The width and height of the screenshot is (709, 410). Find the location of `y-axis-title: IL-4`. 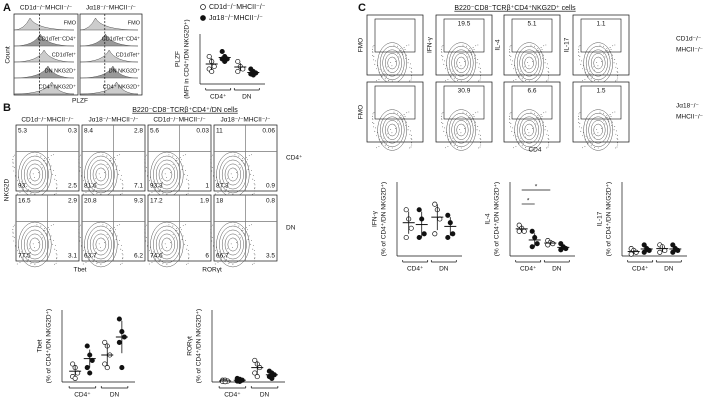

y-axis-title: IL-4 is located at coordinates (488, 219).